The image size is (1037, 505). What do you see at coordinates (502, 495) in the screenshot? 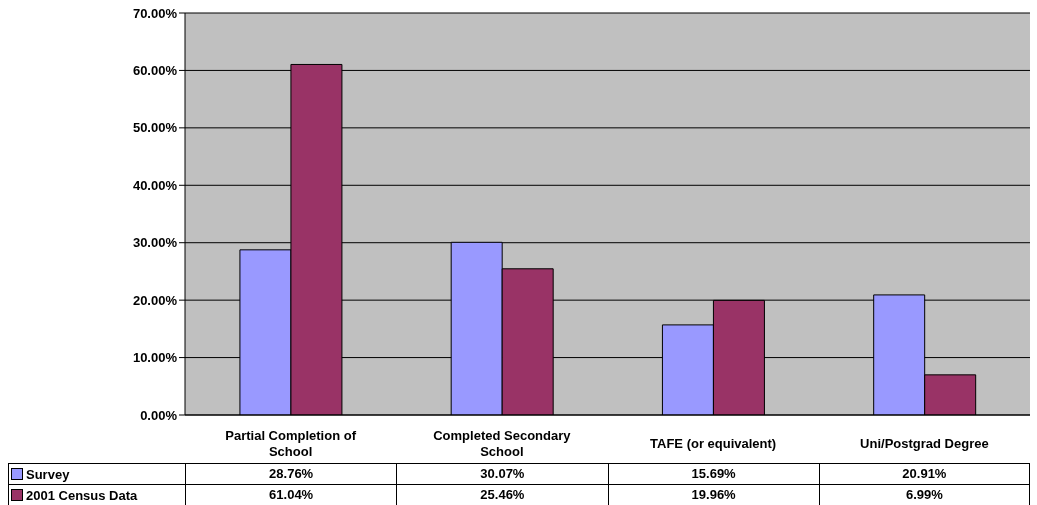
I see `data-label: 25.46%` at bounding box center [502, 495].